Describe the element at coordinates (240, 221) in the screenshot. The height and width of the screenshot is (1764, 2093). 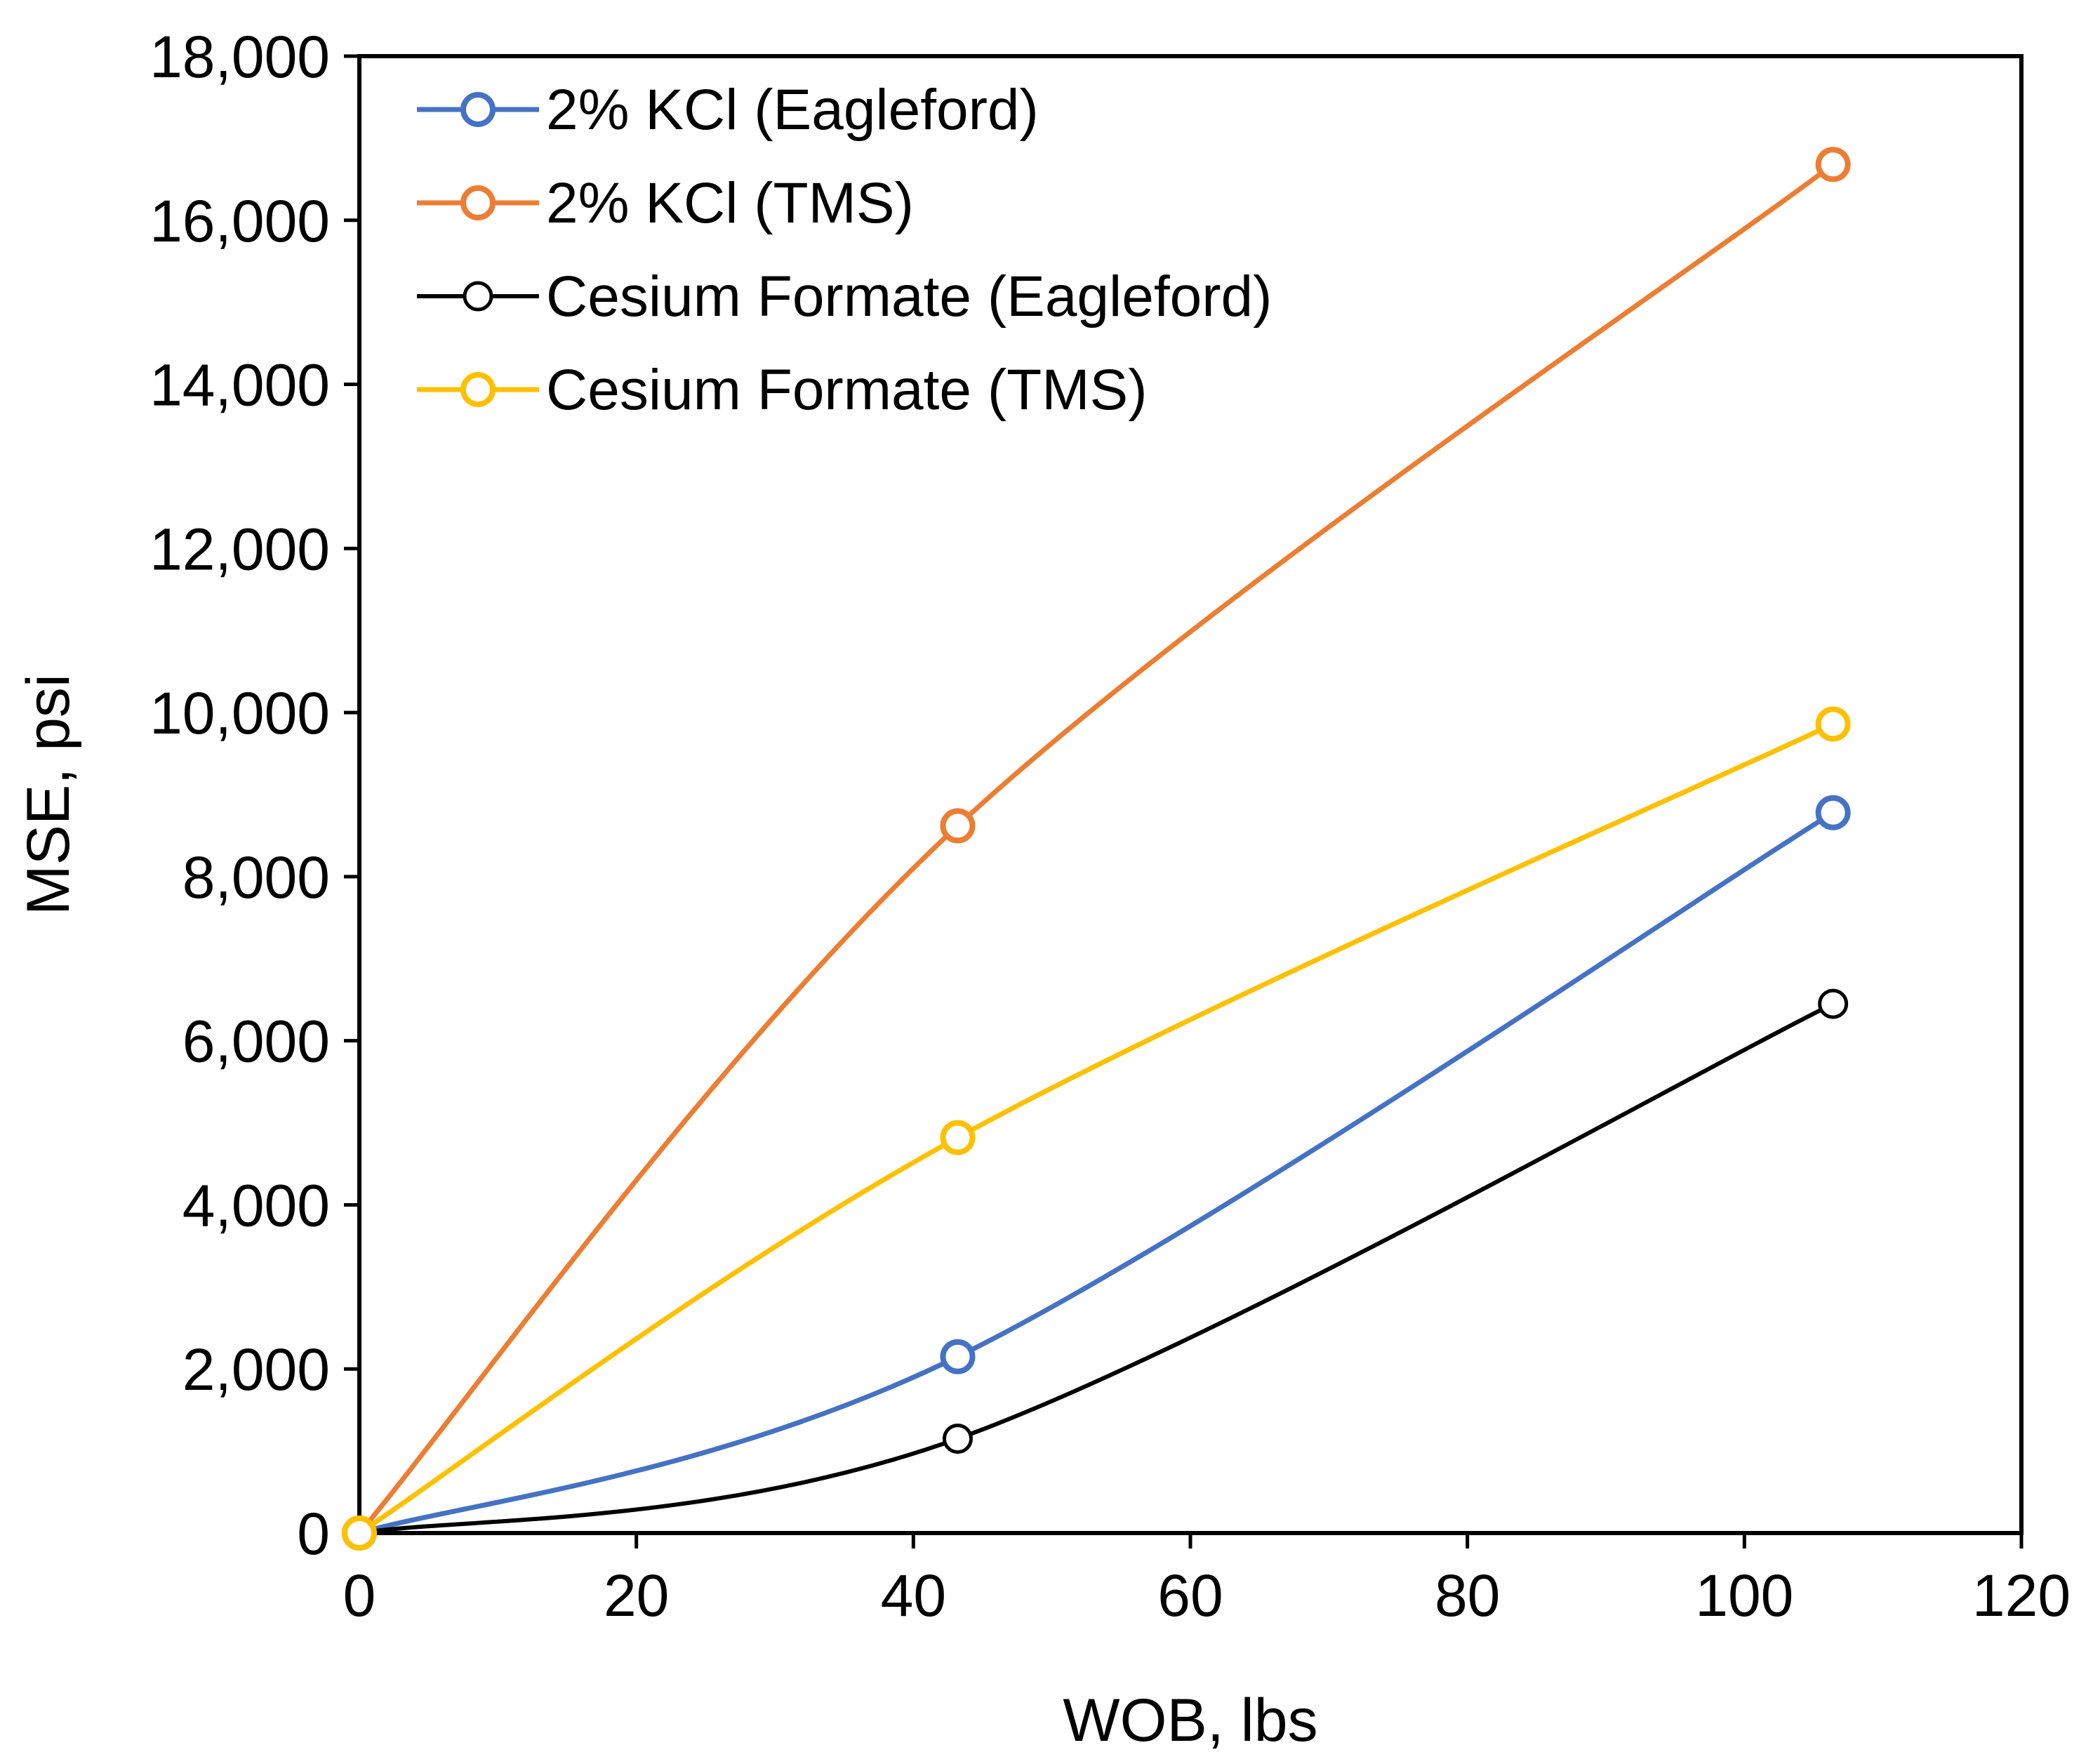
I see `y-tick-label: 16,000` at that location.